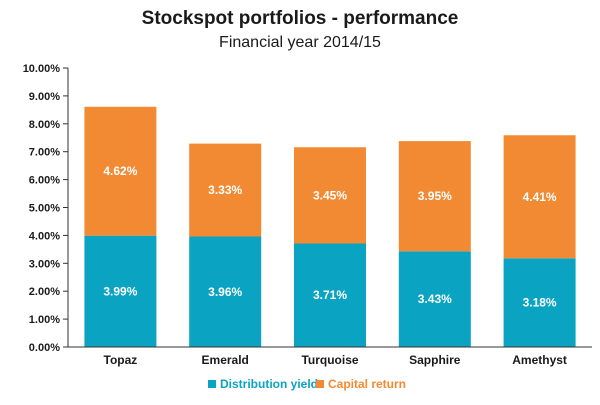  I want to click on data-label: 3.33%, so click(225, 190).